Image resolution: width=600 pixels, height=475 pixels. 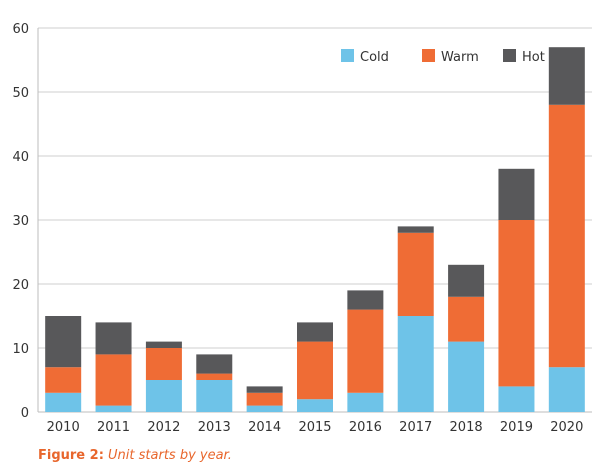 What do you see at coordinates (347, 55) in the screenshot?
I see `legend-swatch-cold` at bounding box center [347, 55].